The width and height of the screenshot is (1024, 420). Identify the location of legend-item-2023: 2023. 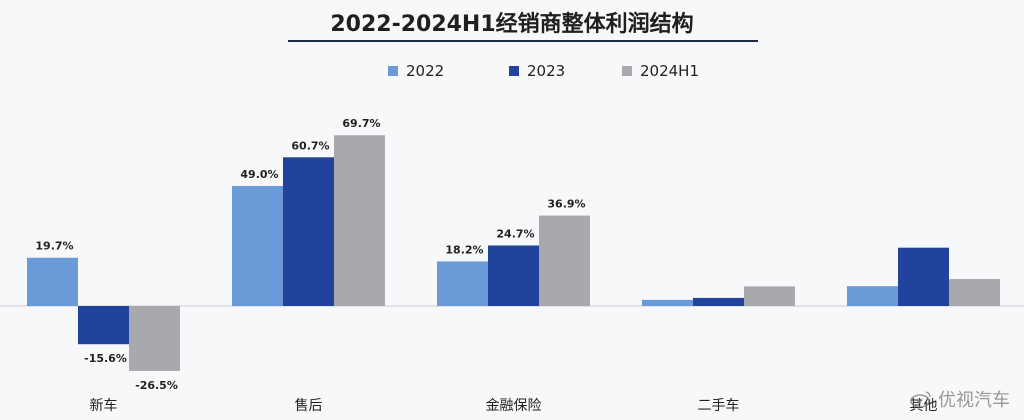
(537, 71).